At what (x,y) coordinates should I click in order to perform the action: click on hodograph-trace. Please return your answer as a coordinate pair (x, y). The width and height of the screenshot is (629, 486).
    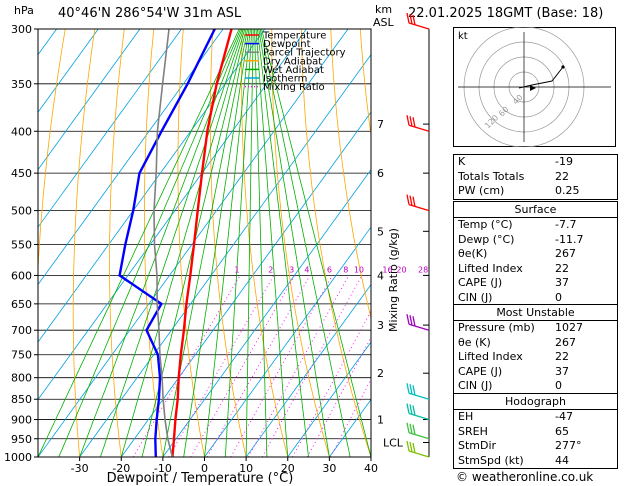
    Looking at the image, I should click on (541, 77).